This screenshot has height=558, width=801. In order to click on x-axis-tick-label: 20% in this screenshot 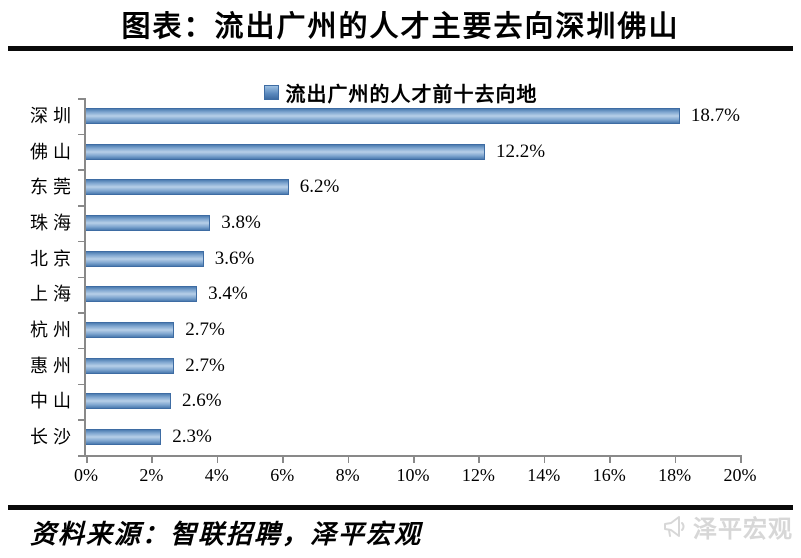, I will do `click(740, 475)`.